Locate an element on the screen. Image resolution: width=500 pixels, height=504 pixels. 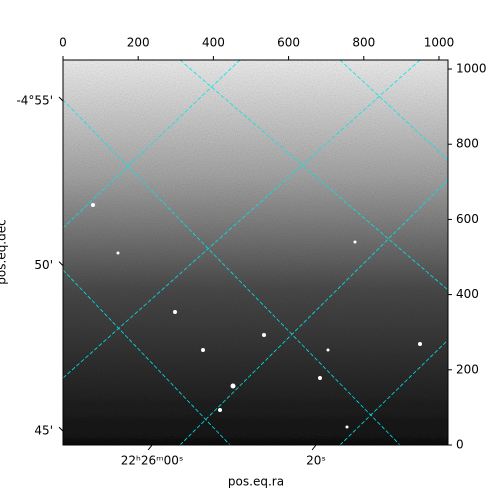
right-tick-label: 1000 is located at coordinates (471, 69).